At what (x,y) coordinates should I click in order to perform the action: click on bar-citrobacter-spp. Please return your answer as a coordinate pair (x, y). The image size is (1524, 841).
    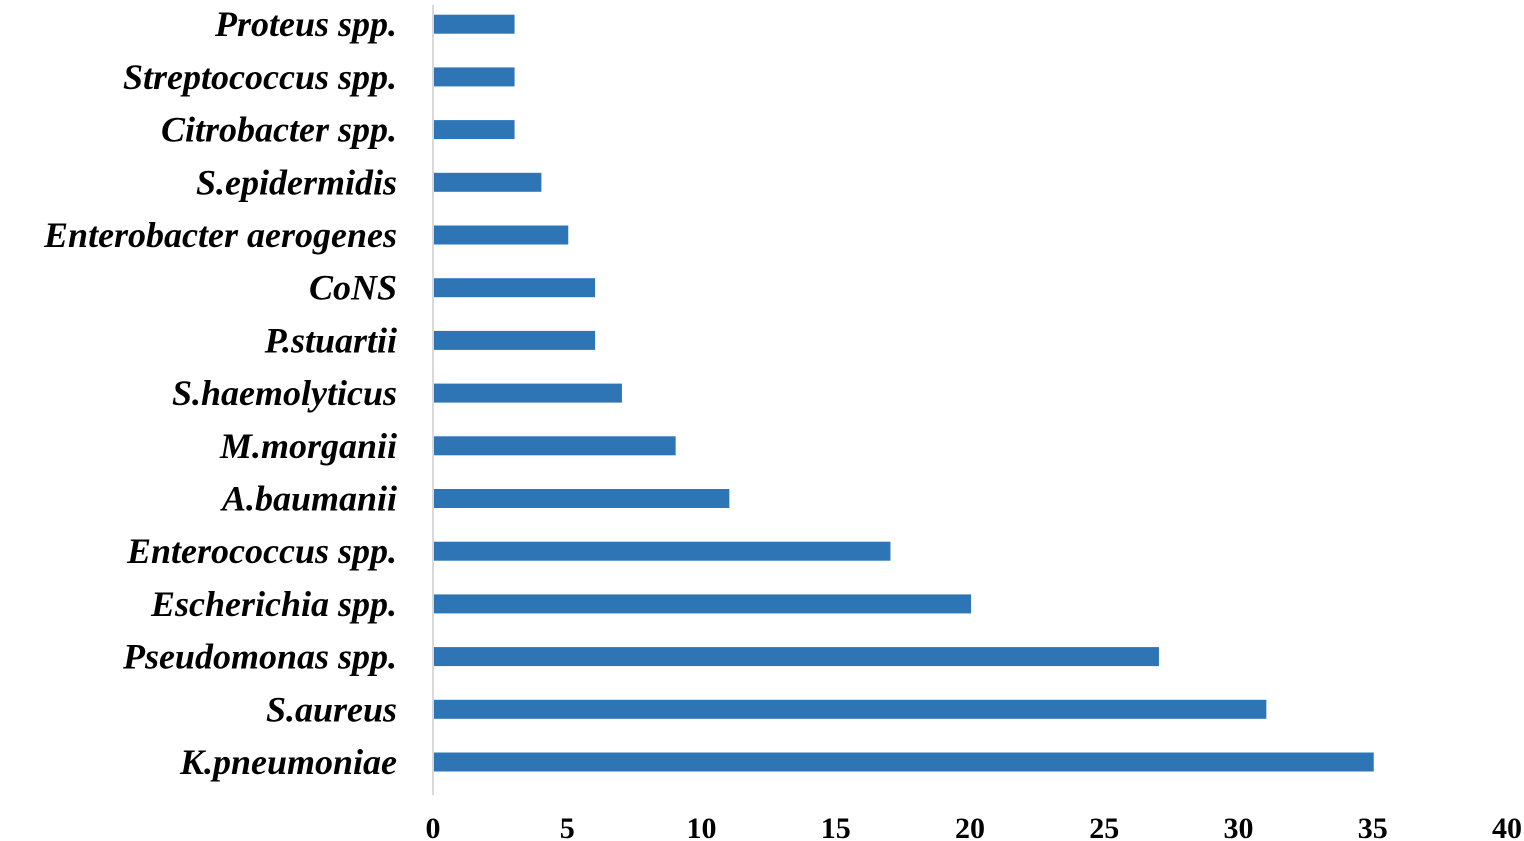
    Looking at the image, I should click on (474, 130).